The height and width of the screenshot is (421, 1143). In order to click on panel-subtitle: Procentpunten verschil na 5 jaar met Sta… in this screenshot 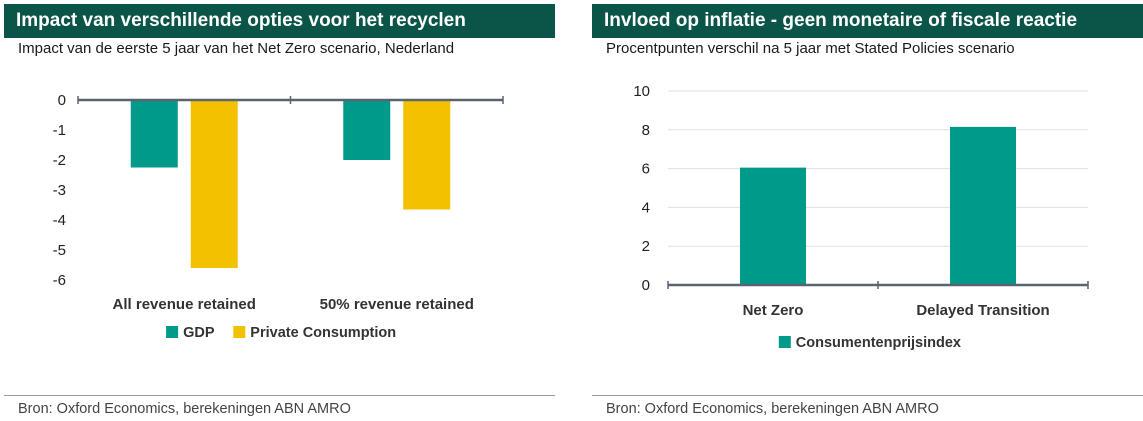, I will do `click(810, 48)`.